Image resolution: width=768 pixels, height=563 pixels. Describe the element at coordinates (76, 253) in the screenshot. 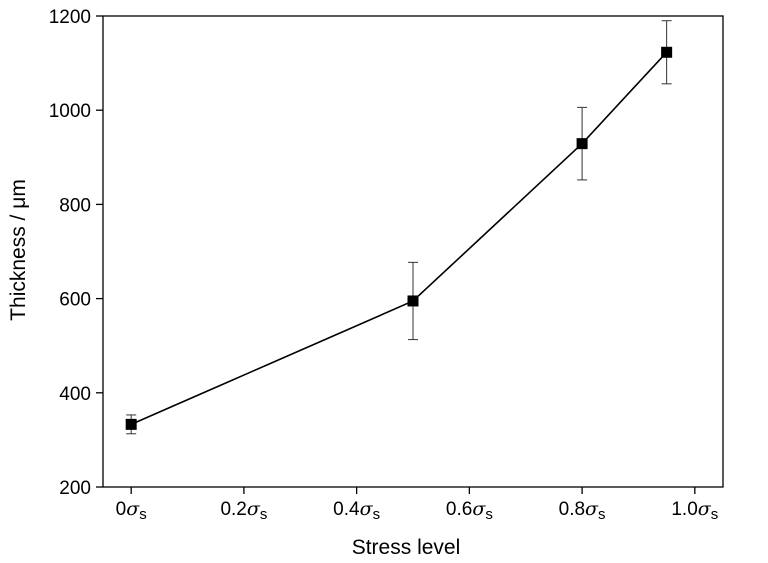

I see `y-axis-ticks: 200 400 600 800 1000 1200` at that location.